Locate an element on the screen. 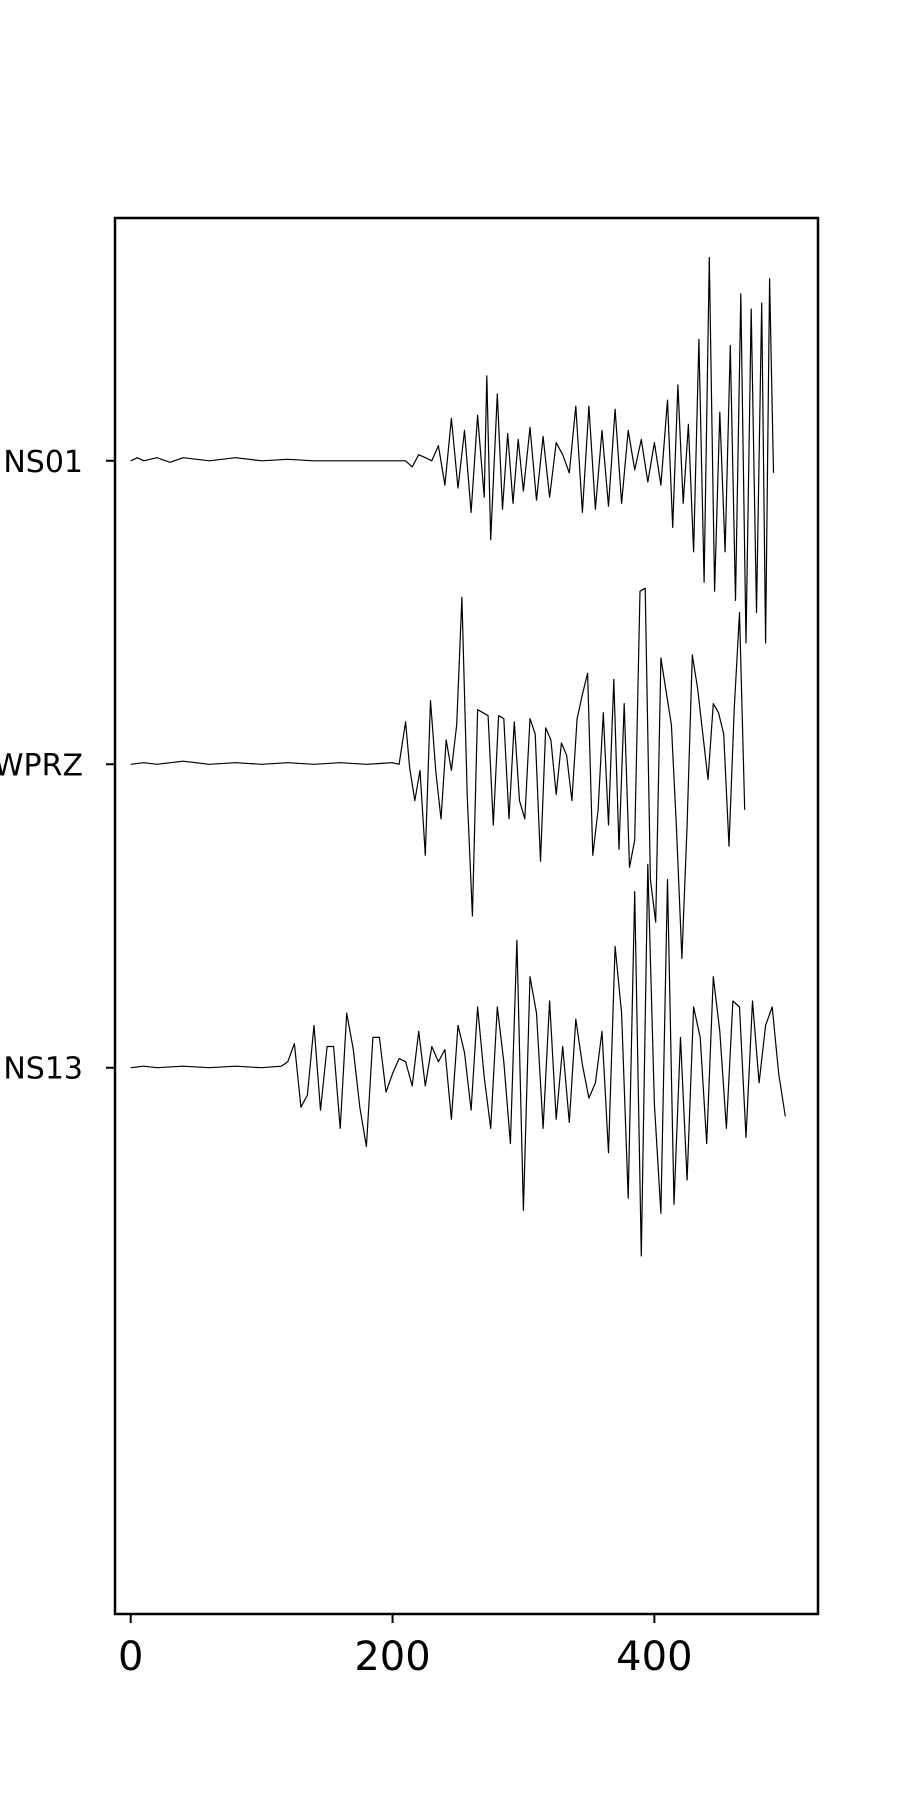 This screenshot has height=1800, width=900. y-axis: NS01 WPRZ NS13 is located at coordinates (57, 766).